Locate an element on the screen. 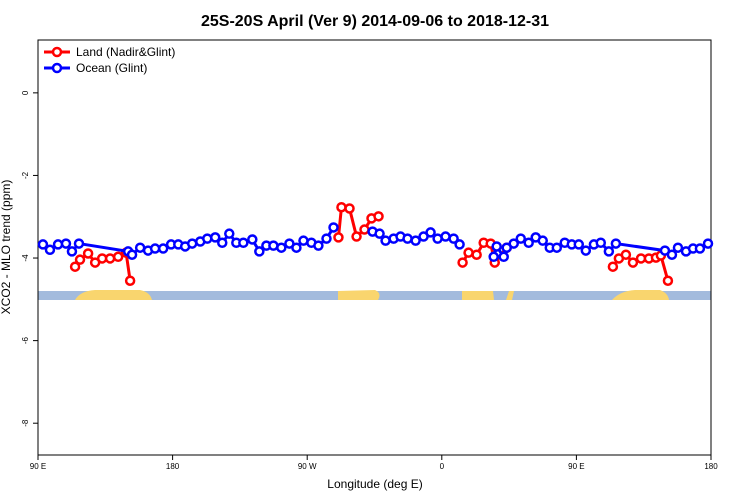 Image resolution: width=750 pixels, height=500 pixels. y-tick-label: -2 is located at coordinates (25, 175).